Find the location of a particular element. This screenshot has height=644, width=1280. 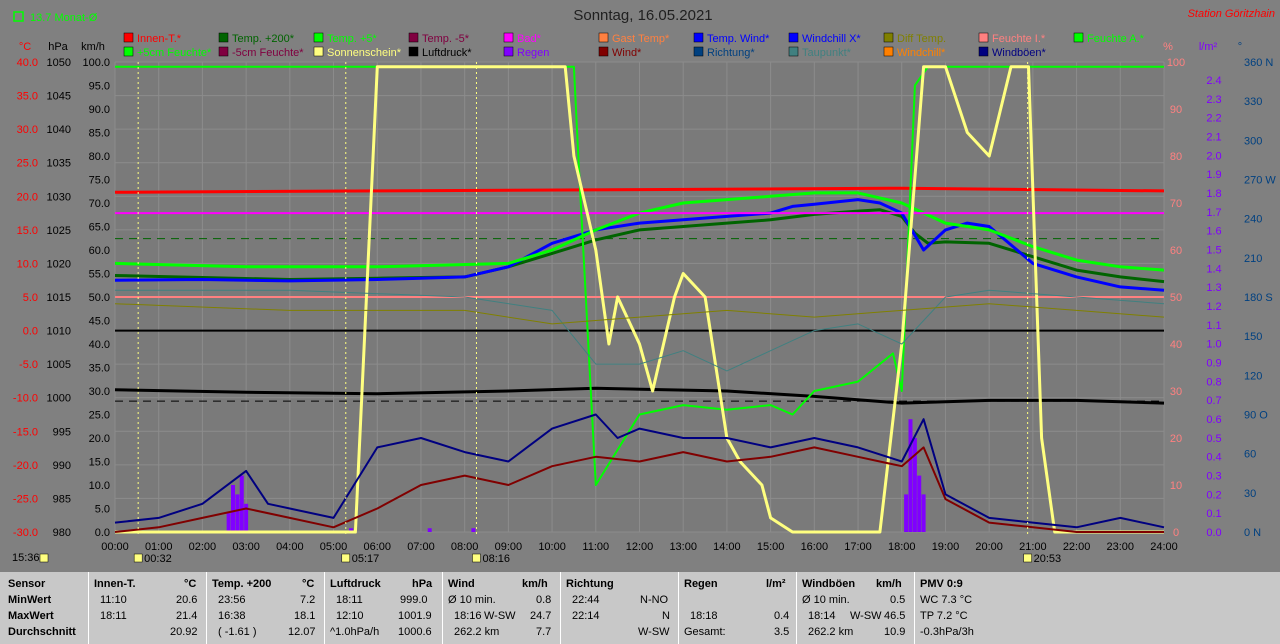

pct-tick-label: 60 is located at coordinates (1176, 251).